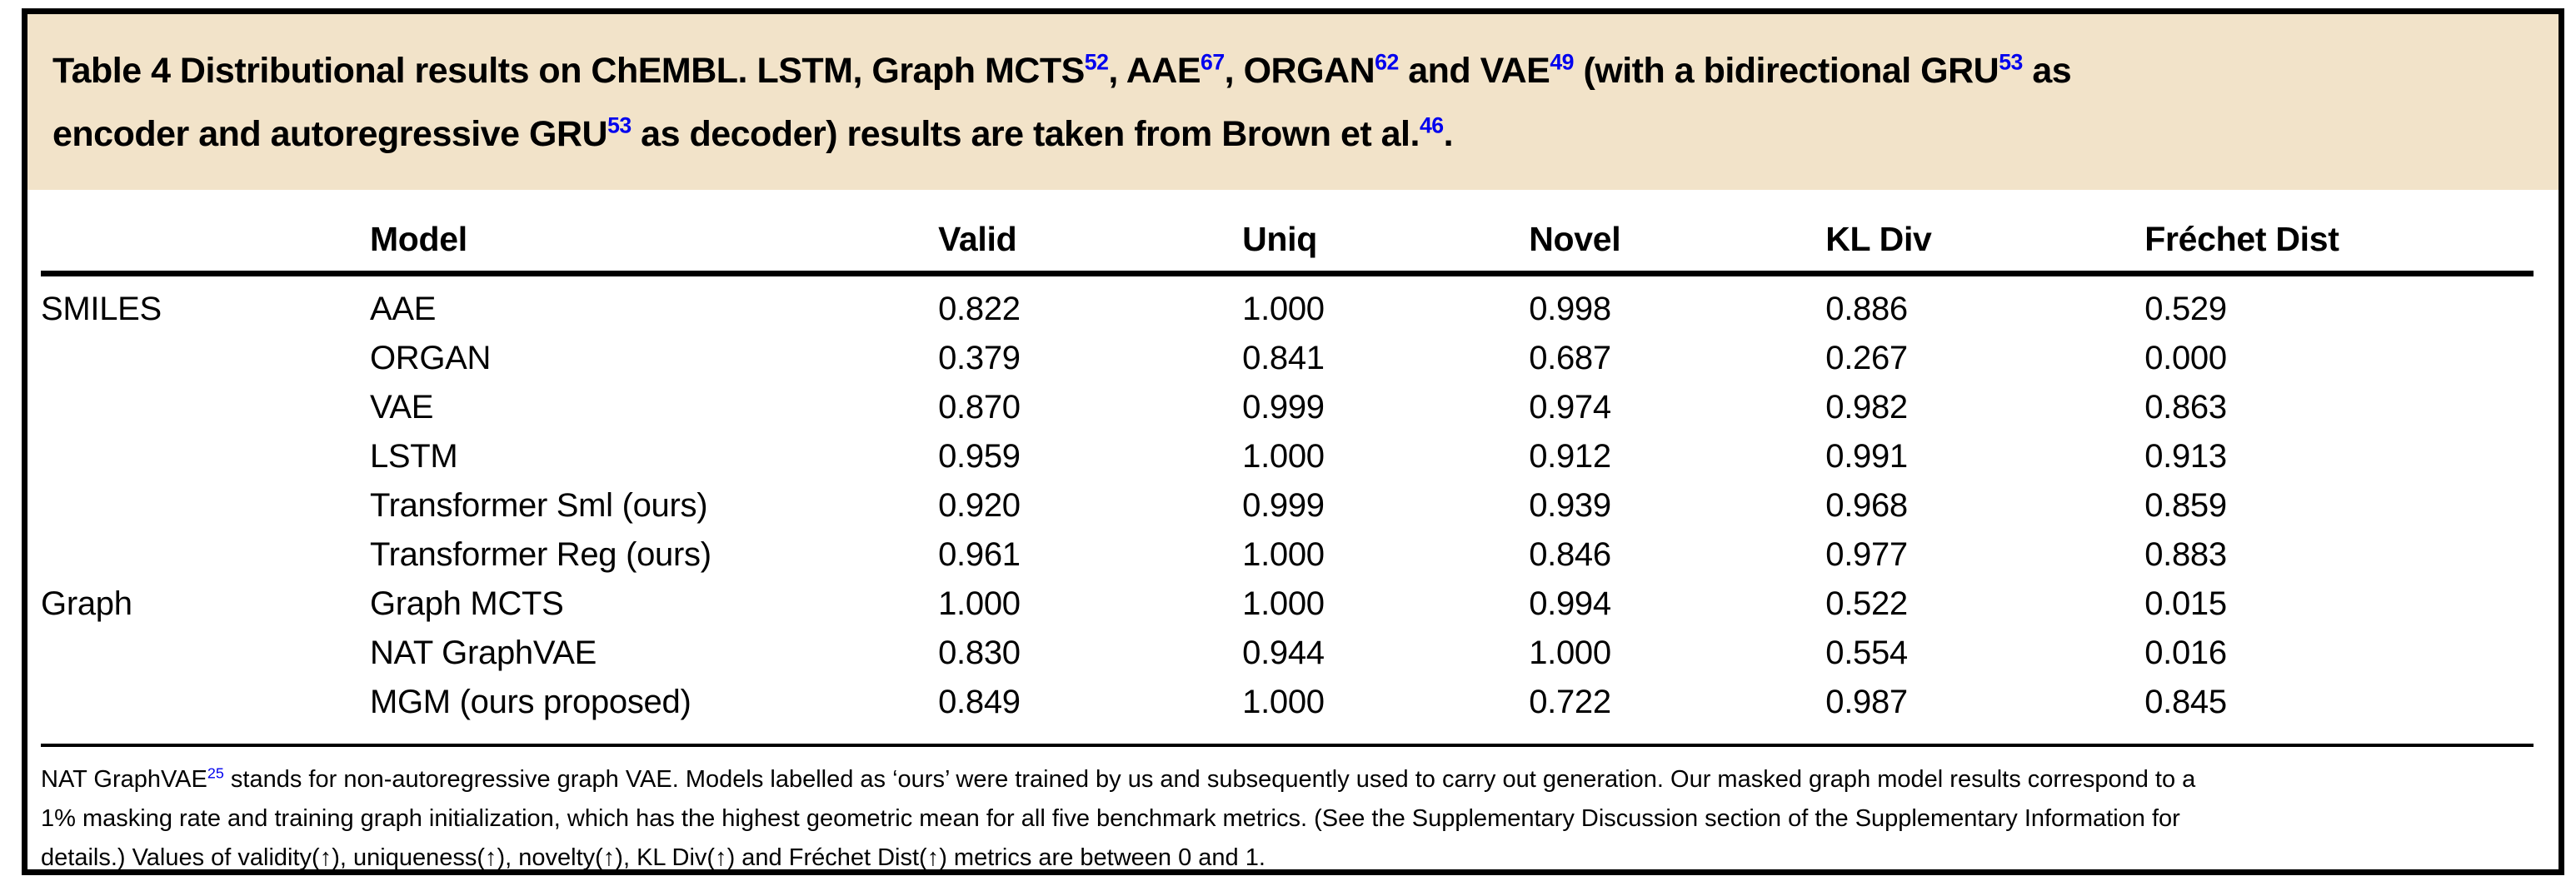 The height and width of the screenshot is (891, 2576). Describe the element at coordinates (1570, 408) in the screenshot. I see `cell-novel: 0.974` at that location.